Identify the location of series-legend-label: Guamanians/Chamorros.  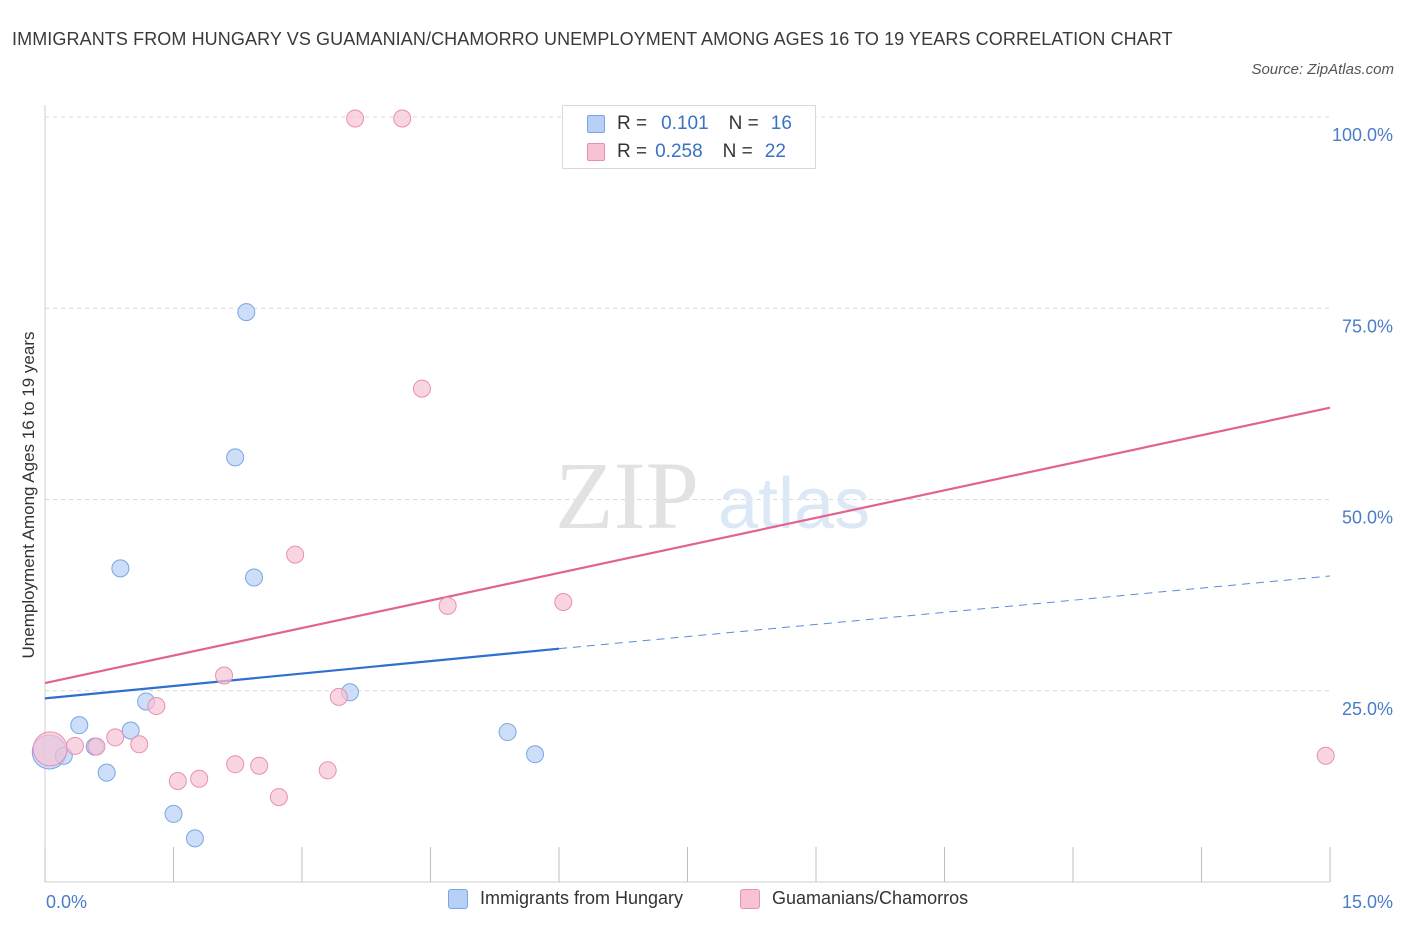
(870, 898).